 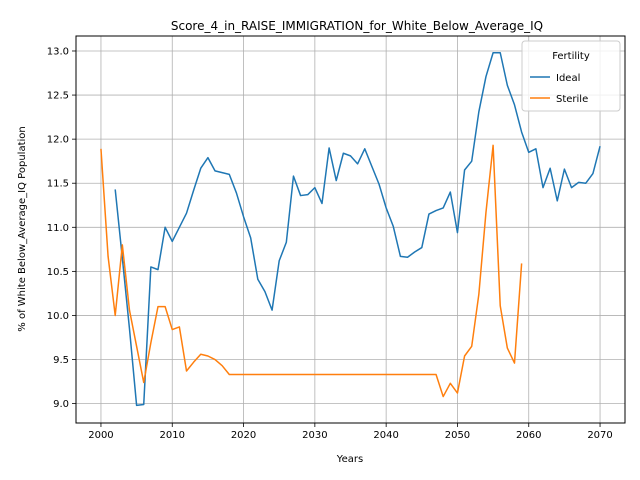 What do you see at coordinates (243, 435) in the screenshot?
I see `x-tick-label: 2020` at bounding box center [243, 435].